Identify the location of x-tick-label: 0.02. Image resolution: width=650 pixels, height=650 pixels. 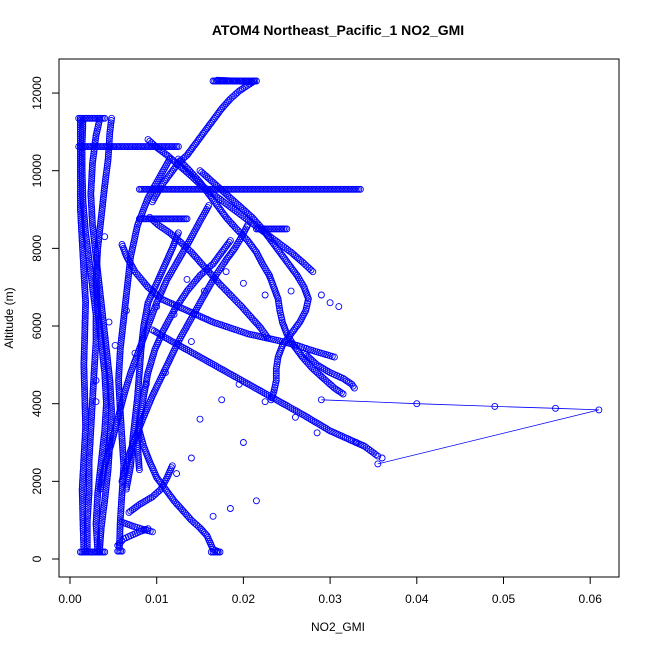
(244, 599).